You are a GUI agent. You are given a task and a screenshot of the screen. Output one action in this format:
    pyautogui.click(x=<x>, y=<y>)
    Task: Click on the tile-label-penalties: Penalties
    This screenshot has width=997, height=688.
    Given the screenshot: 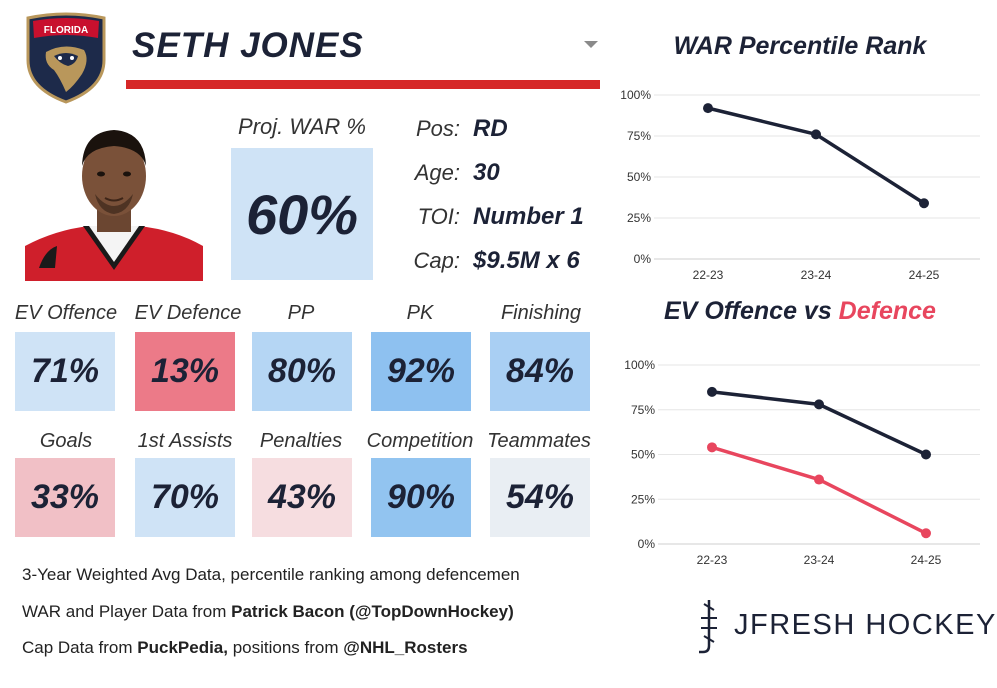 What is the action you would take?
    pyautogui.click(x=301, y=441)
    